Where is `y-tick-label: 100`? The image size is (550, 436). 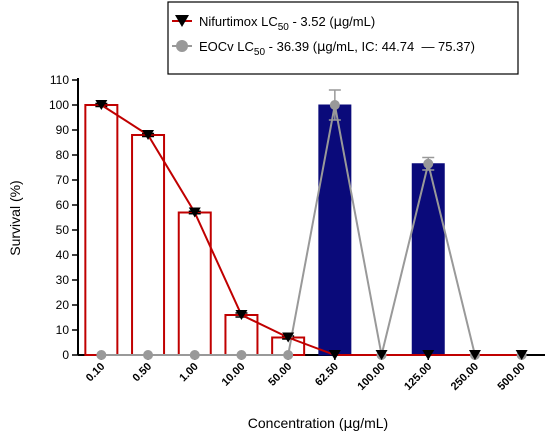
y-tick-label: 100 is located at coordinates (59, 105).